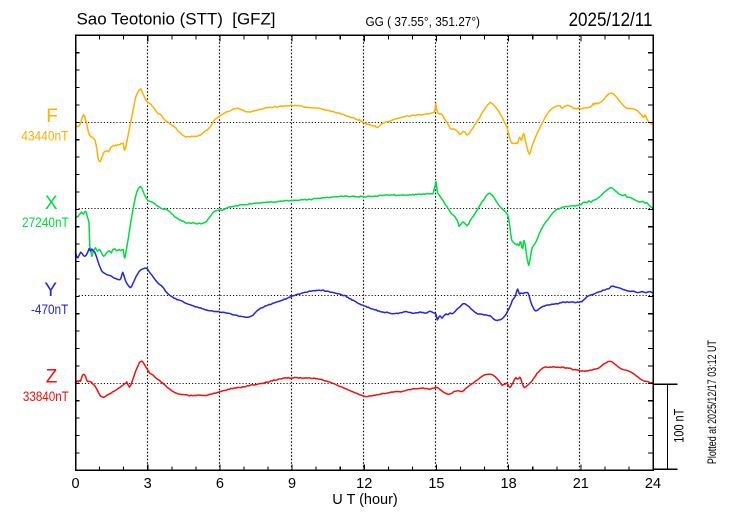 The image size is (730, 525). I want to click on svg-text: Y, so click(50, 290).